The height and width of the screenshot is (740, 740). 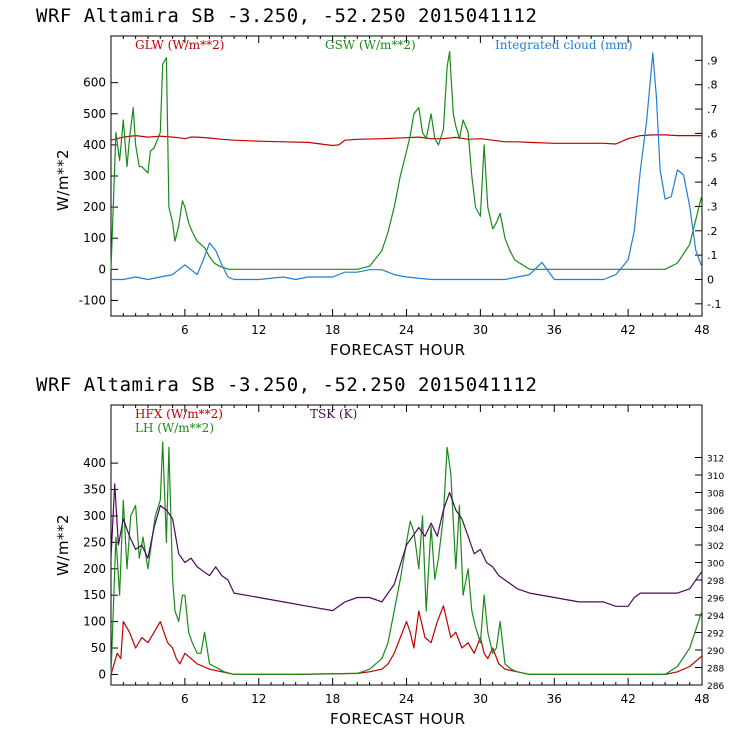 What do you see at coordinates (332, 699) in the screenshot?
I see `bottom-x-tick-label: 18` at bounding box center [332, 699].